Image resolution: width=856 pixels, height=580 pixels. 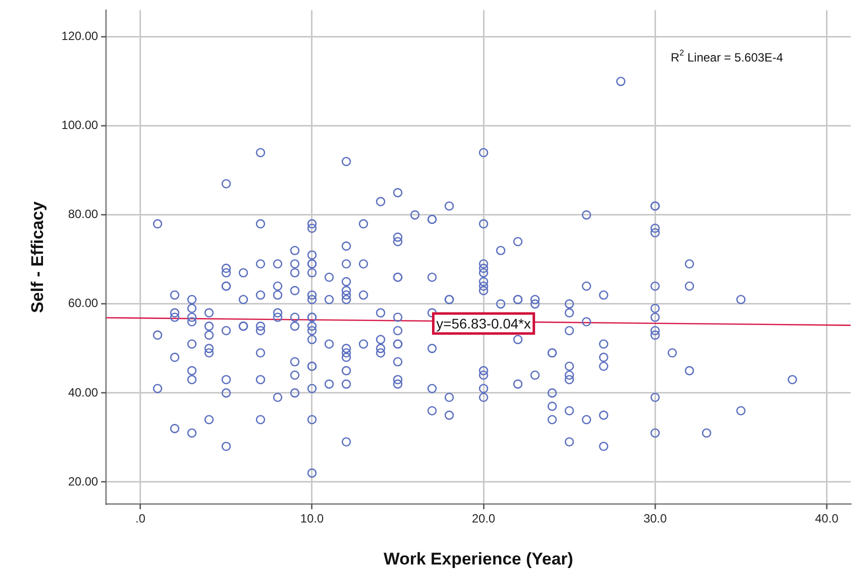 What do you see at coordinates (83, 214) in the screenshot?
I see `y-tick-label: 80.00` at bounding box center [83, 214].